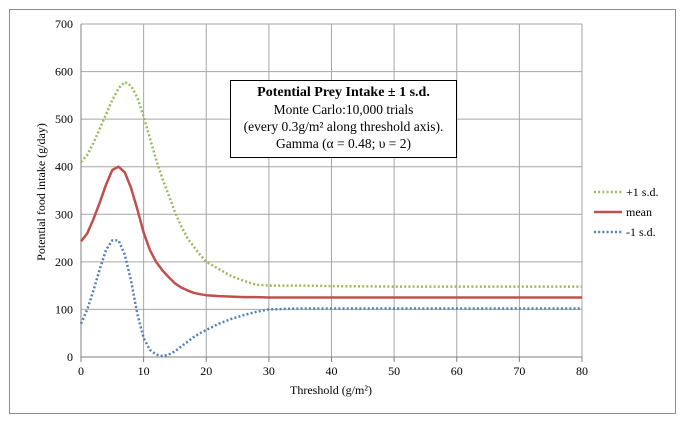  What do you see at coordinates (457, 371) in the screenshot?
I see `x-tick-label-6: 60` at bounding box center [457, 371].